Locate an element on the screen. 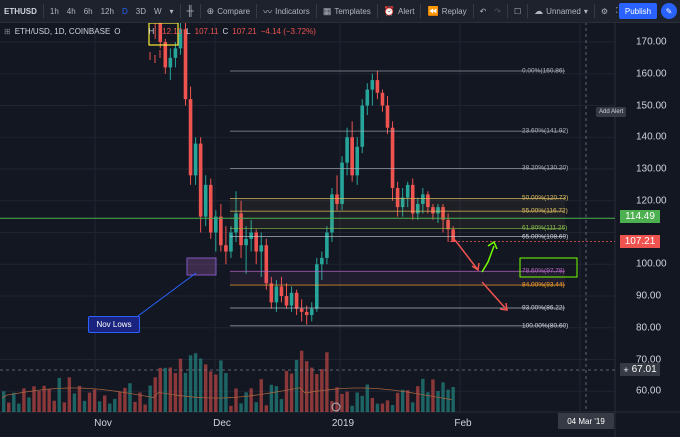  redo-button: ↷ is located at coordinates (497, 11).